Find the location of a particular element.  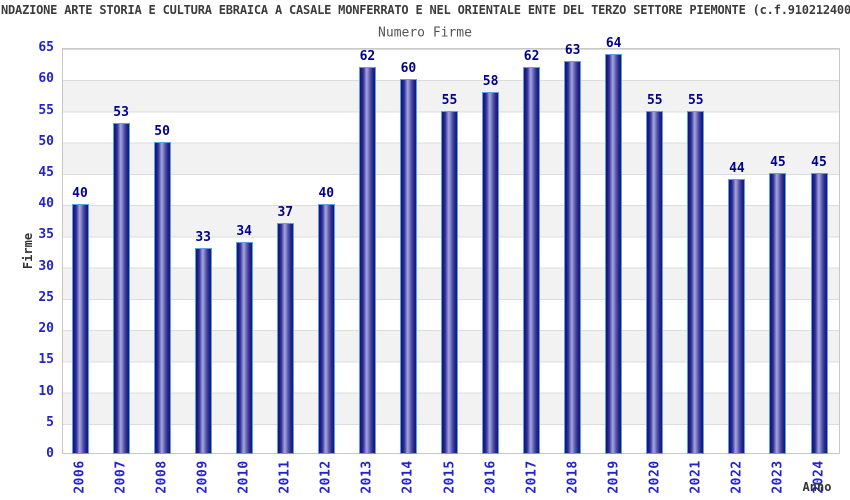

bar-2009 is located at coordinates (203, 350).